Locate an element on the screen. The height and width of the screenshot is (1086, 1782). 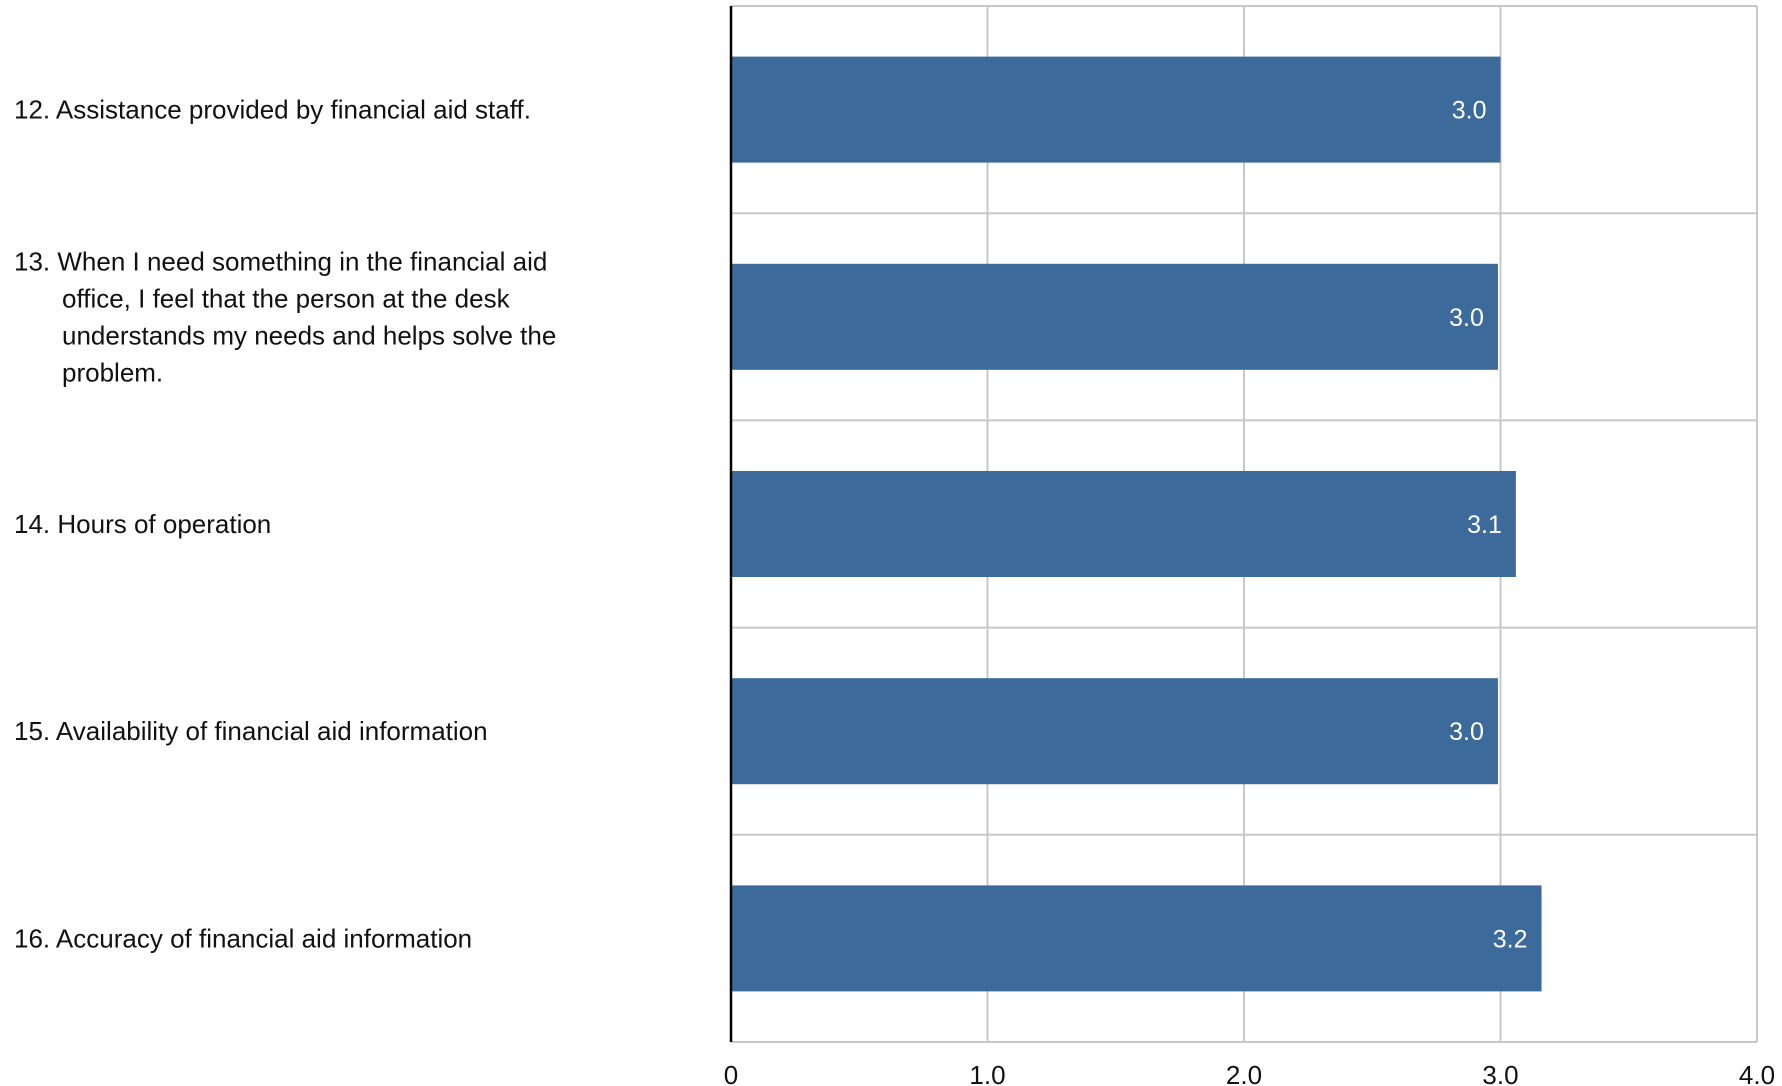
data-label-1: 3.0 is located at coordinates (1469, 111).